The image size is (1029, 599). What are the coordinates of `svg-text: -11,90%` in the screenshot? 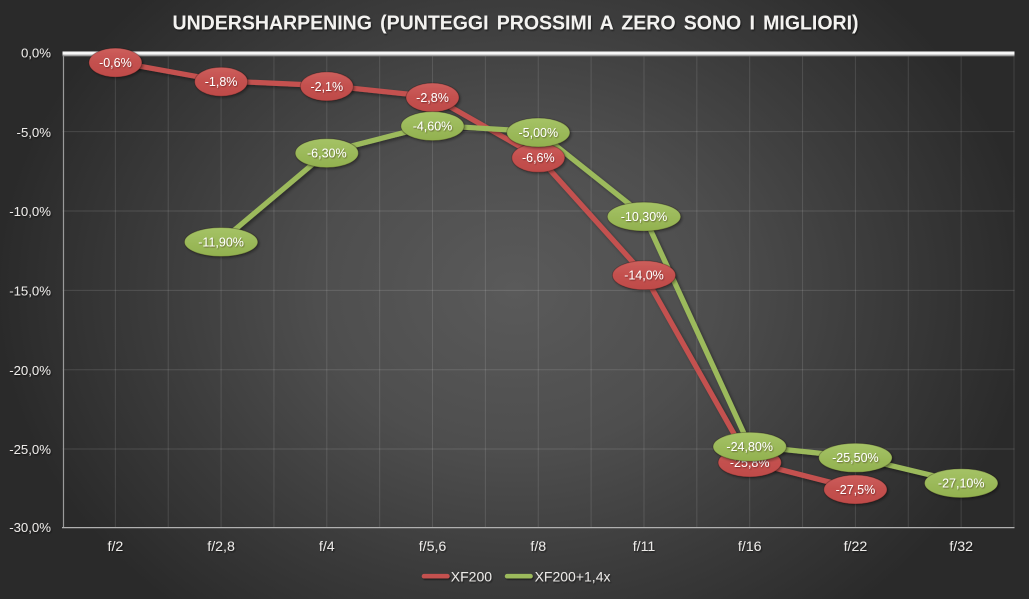 It's located at (221, 242).